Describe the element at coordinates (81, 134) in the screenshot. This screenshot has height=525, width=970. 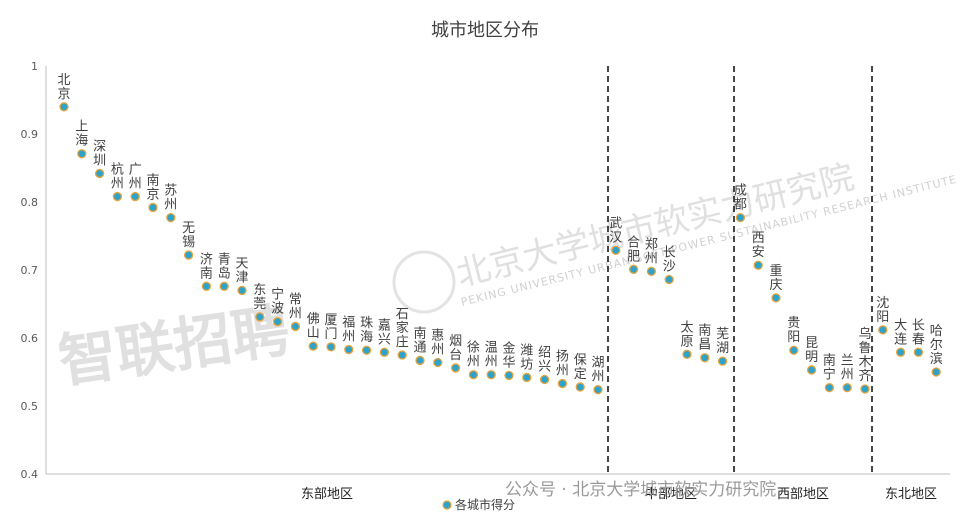
I see `city-label: 上海` at that location.